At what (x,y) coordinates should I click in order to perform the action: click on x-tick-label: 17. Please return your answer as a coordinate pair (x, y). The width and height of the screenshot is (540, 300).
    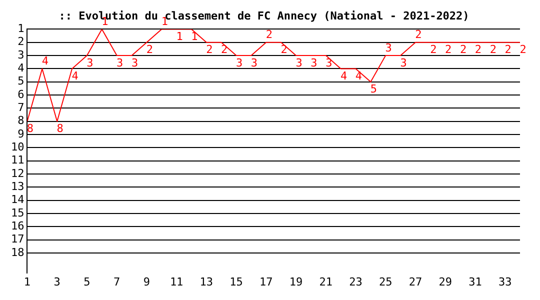
    Looking at the image, I should click on (266, 281).